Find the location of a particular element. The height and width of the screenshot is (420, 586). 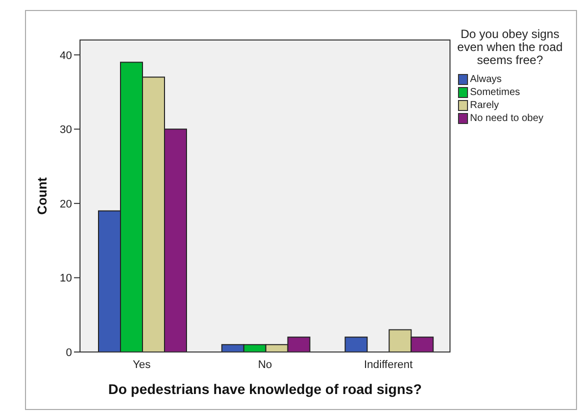

y-tick-label: 20 is located at coordinates (66, 204).